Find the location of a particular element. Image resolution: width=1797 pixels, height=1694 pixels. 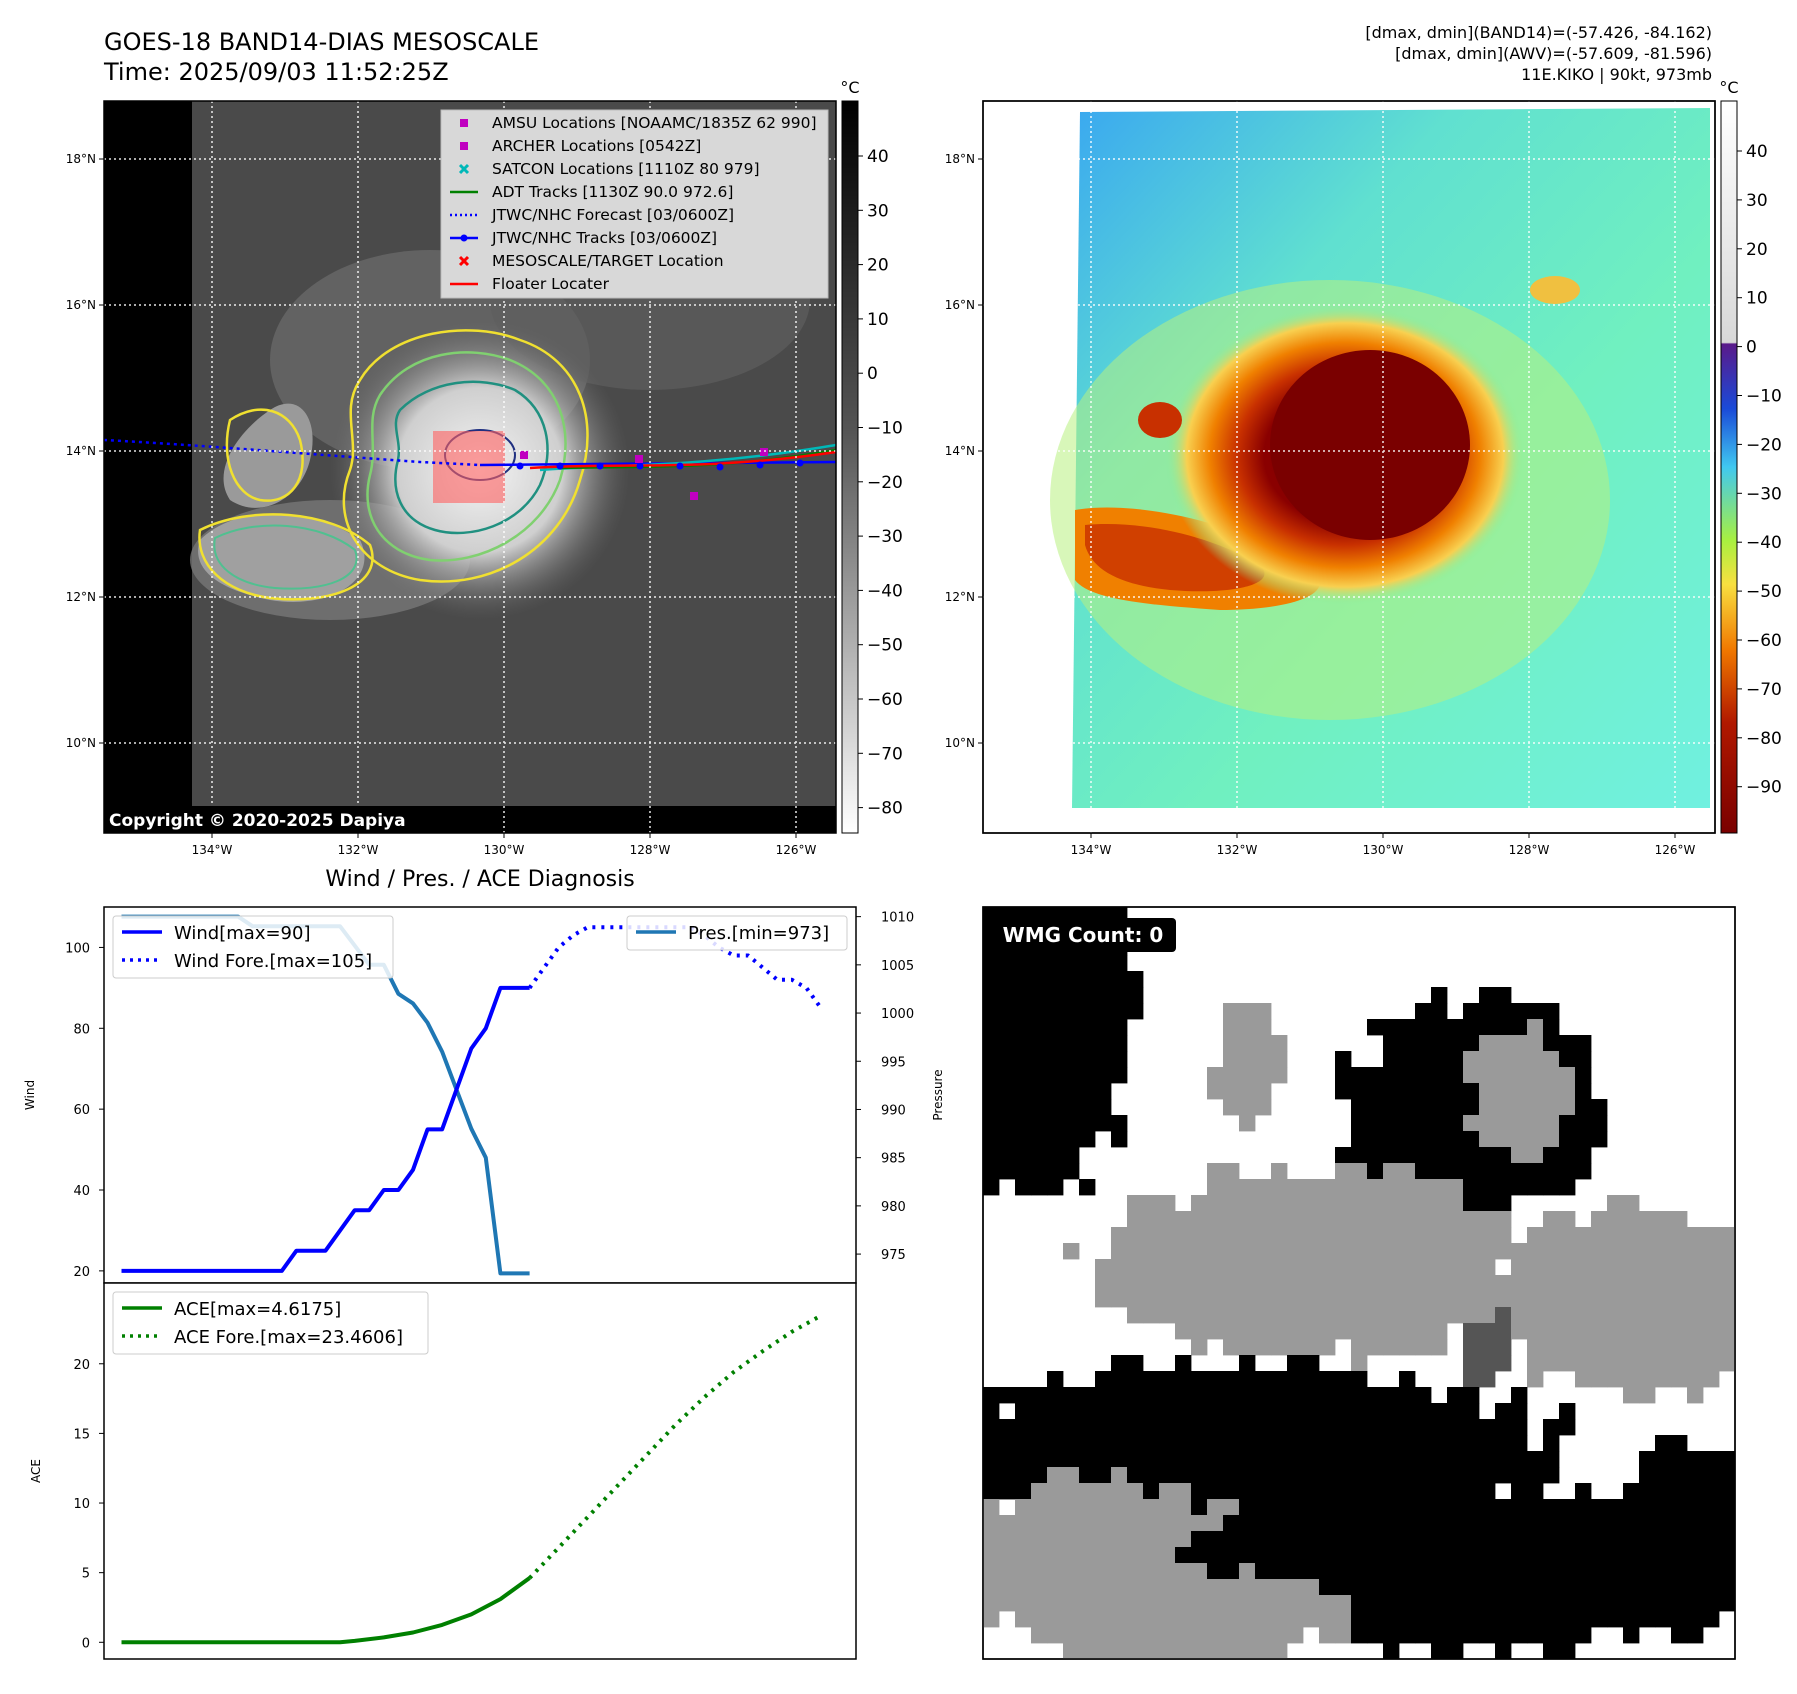

pressure-tick-label: 1005 is located at coordinates (897, 966).